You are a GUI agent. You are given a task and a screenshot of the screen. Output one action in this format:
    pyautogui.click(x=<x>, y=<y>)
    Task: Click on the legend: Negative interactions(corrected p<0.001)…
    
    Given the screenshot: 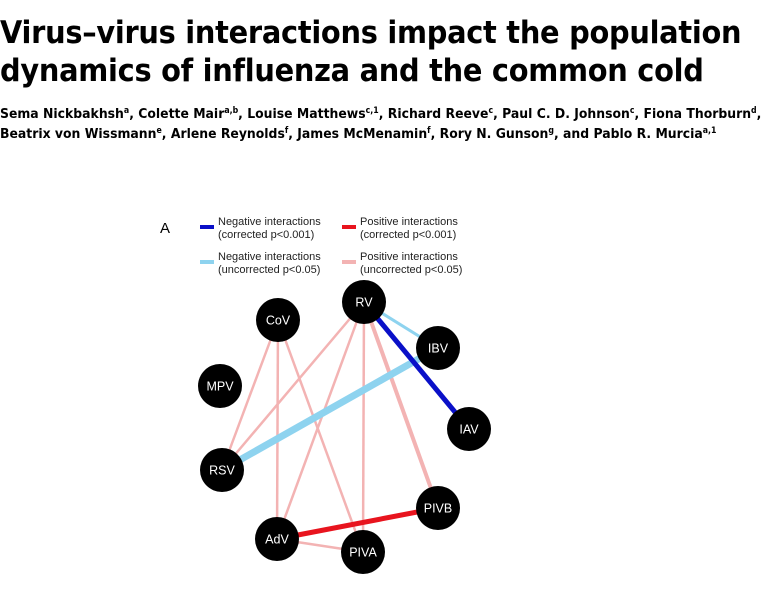 What is the action you would take?
    pyautogui.click(x=331, y=246)
    